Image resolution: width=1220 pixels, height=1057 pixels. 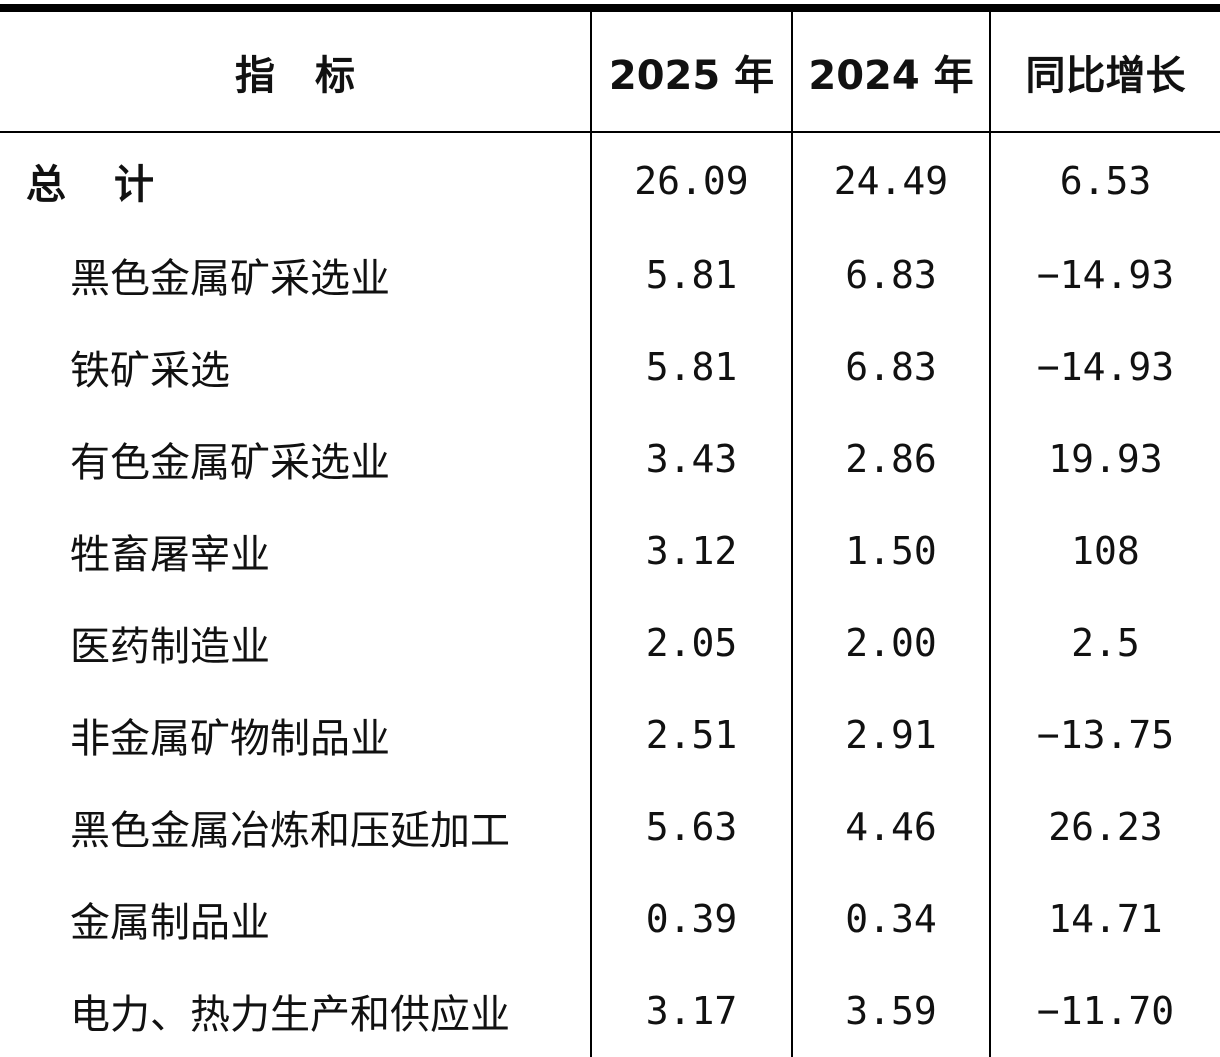 What do you see at coordinates (1104, 735) in the screenshot?
I see `value-growth: −13.75` at bounding box center [1104, 735].